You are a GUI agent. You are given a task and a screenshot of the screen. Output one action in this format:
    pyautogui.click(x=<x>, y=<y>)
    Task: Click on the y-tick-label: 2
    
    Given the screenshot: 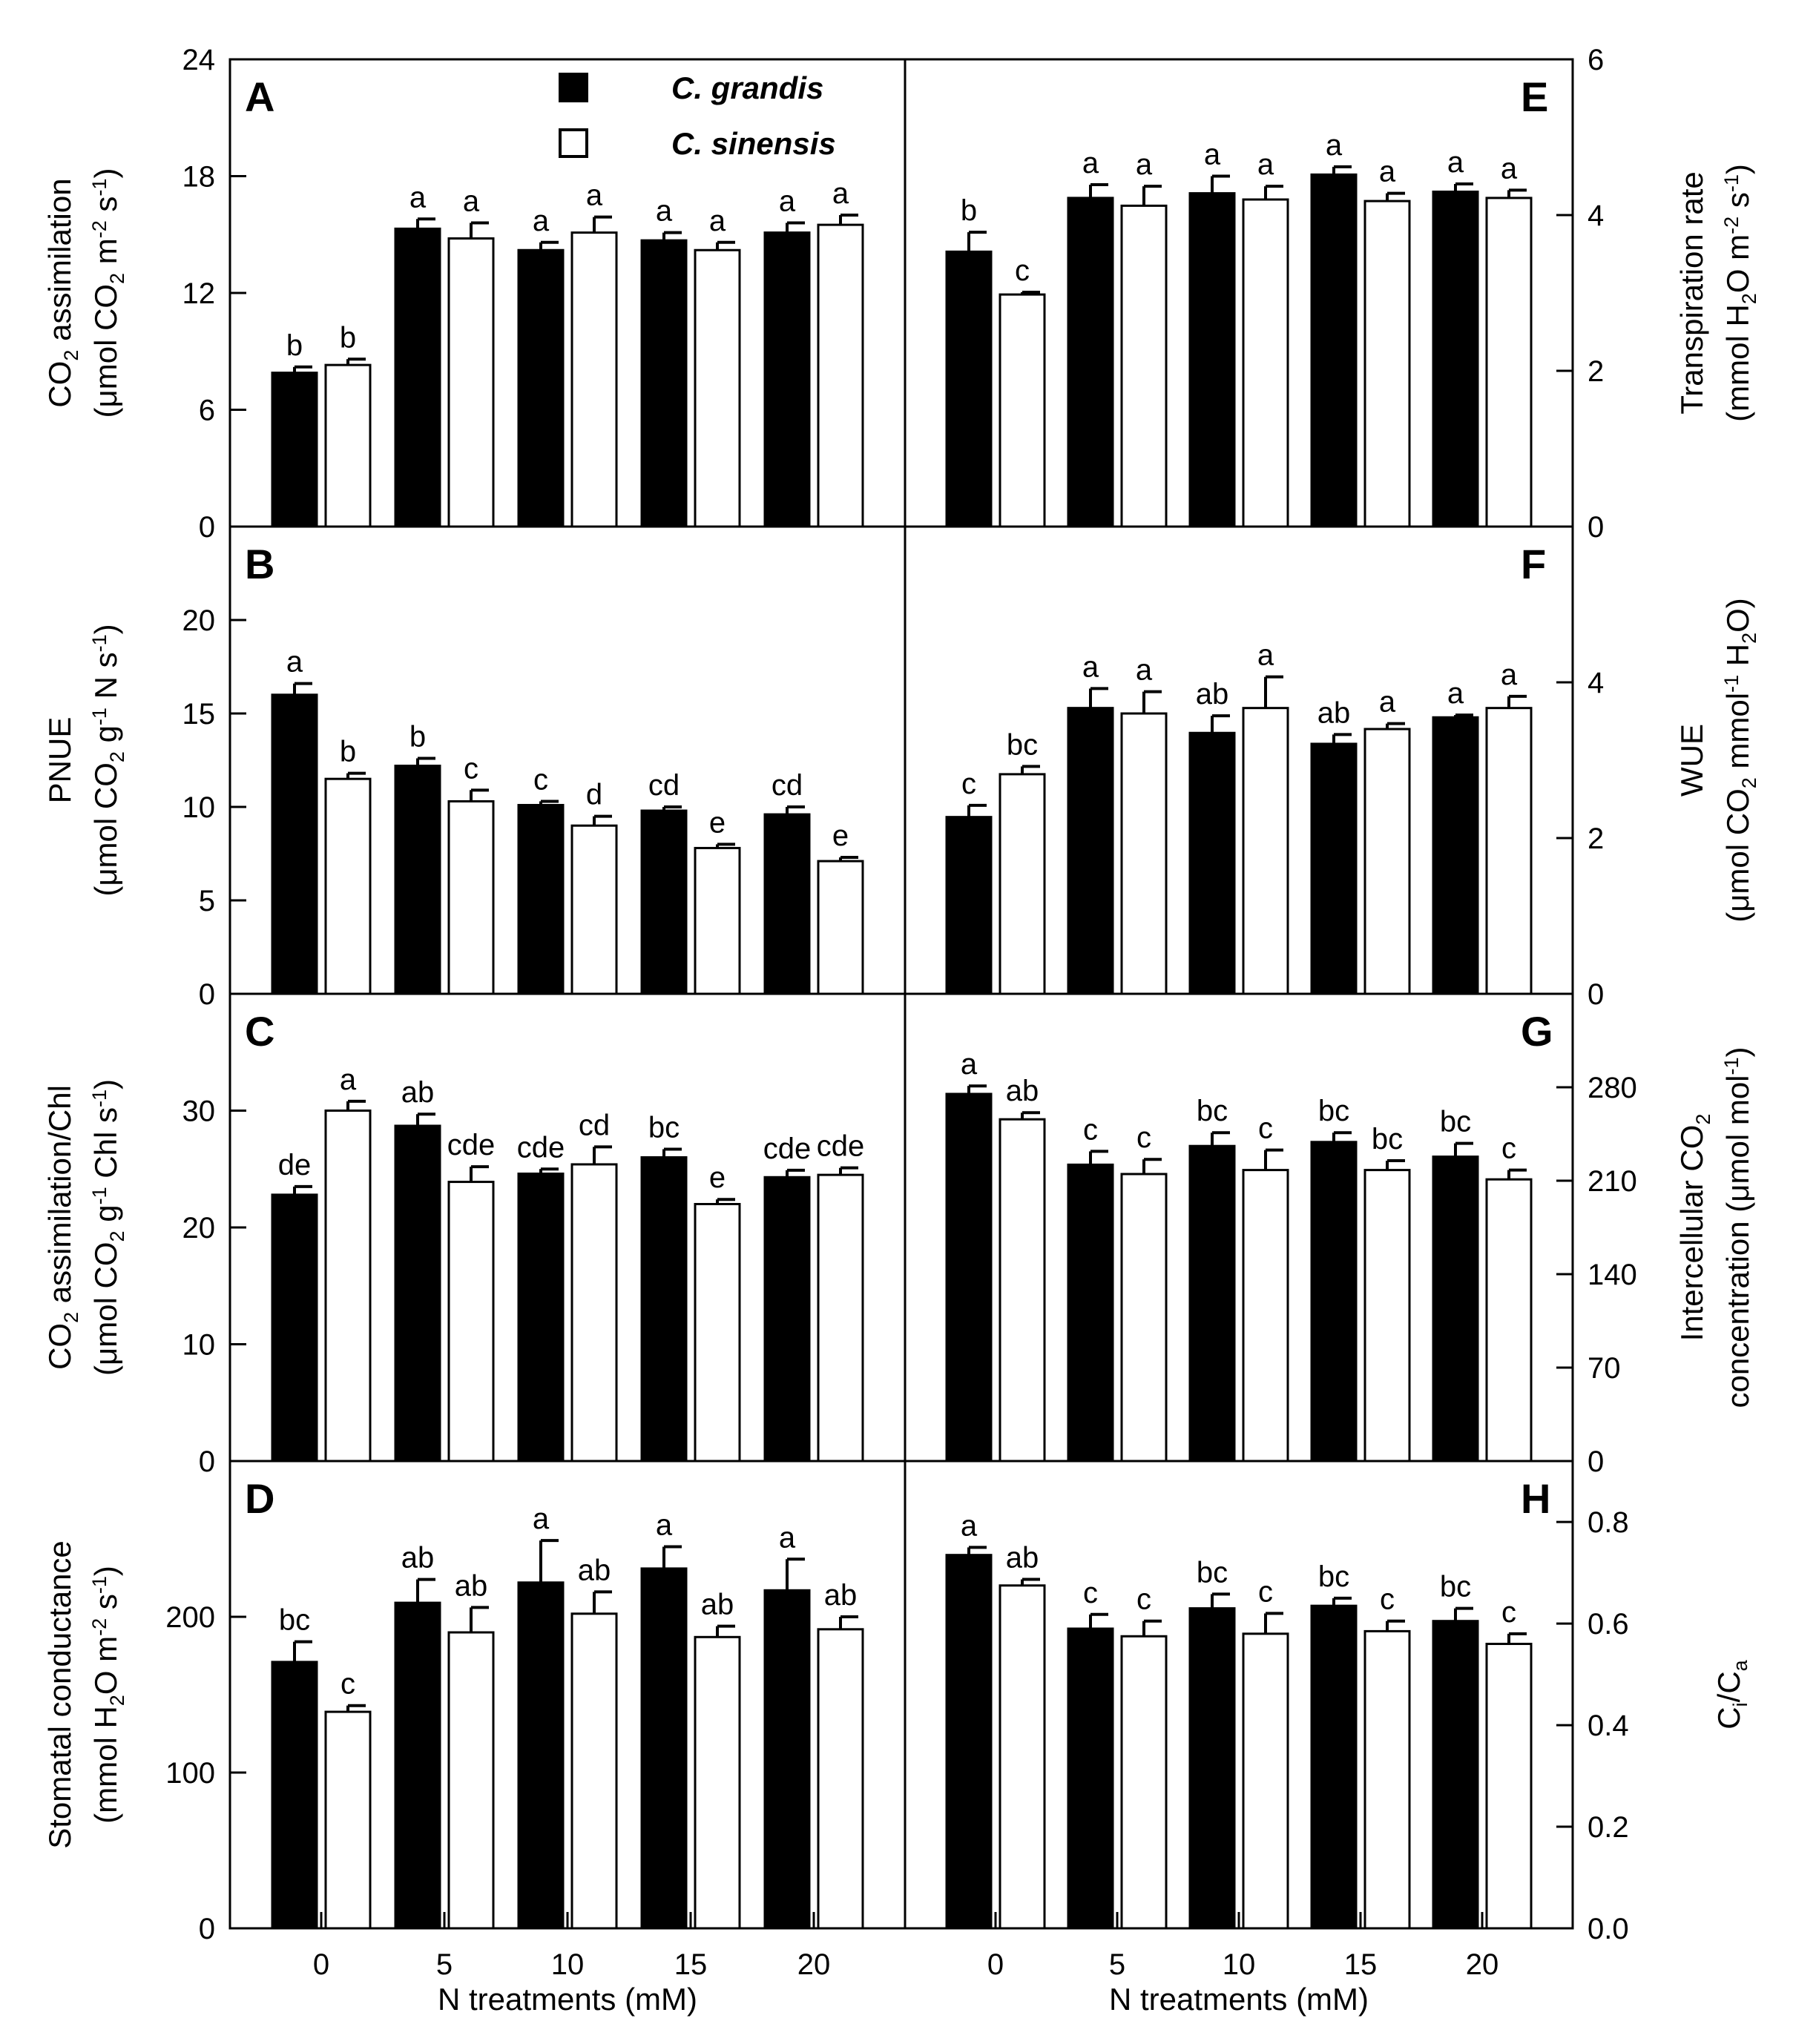 What is the action you would take?
    pyautogui.click(x=1596, y=372)
    